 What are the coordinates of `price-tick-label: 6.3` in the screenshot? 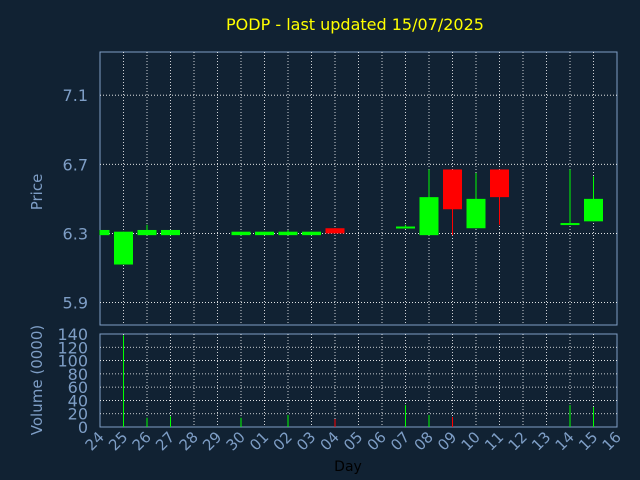 It's located at (75, 233).